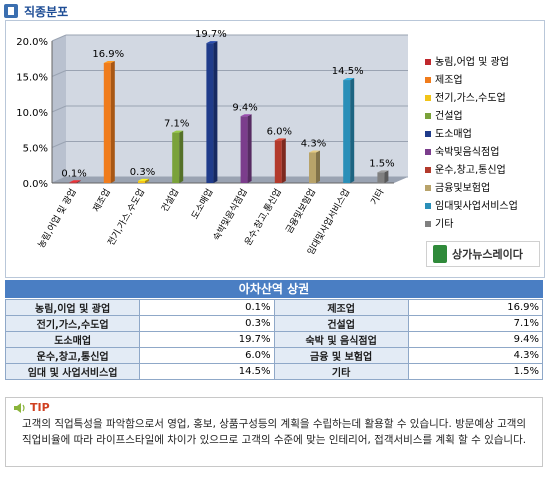 This screenshot has width=548, height=480. I want to click on x-tick-label: 금융및보험업, so click(300, 211).